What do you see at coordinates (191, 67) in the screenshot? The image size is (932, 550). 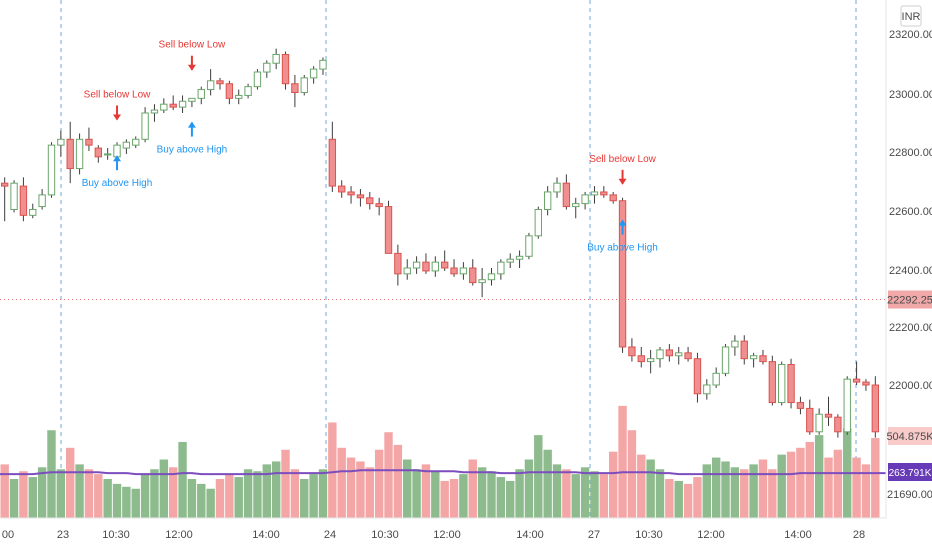 I see `sell-arrow-head` at bounding box center [191, 67].